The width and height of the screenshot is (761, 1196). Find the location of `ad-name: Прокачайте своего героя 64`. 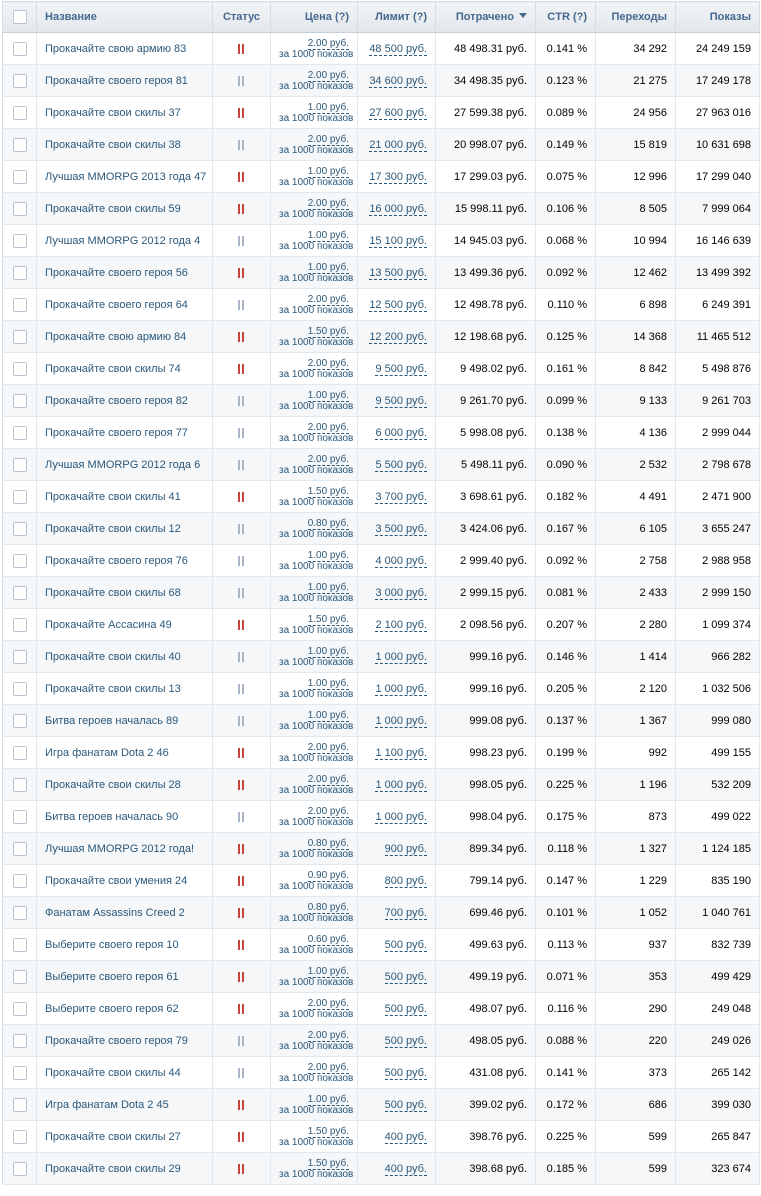

ad-name: Прокачайте своего героя 64 is located at coordinates (116, 304).